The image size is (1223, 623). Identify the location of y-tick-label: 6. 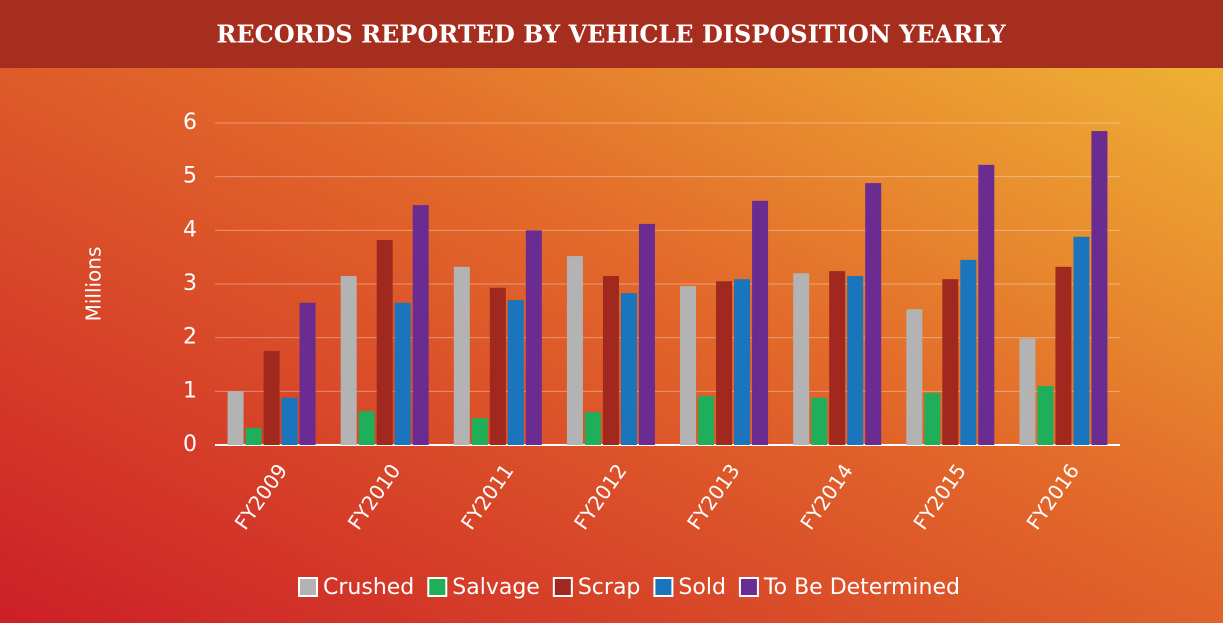
(190, 122).